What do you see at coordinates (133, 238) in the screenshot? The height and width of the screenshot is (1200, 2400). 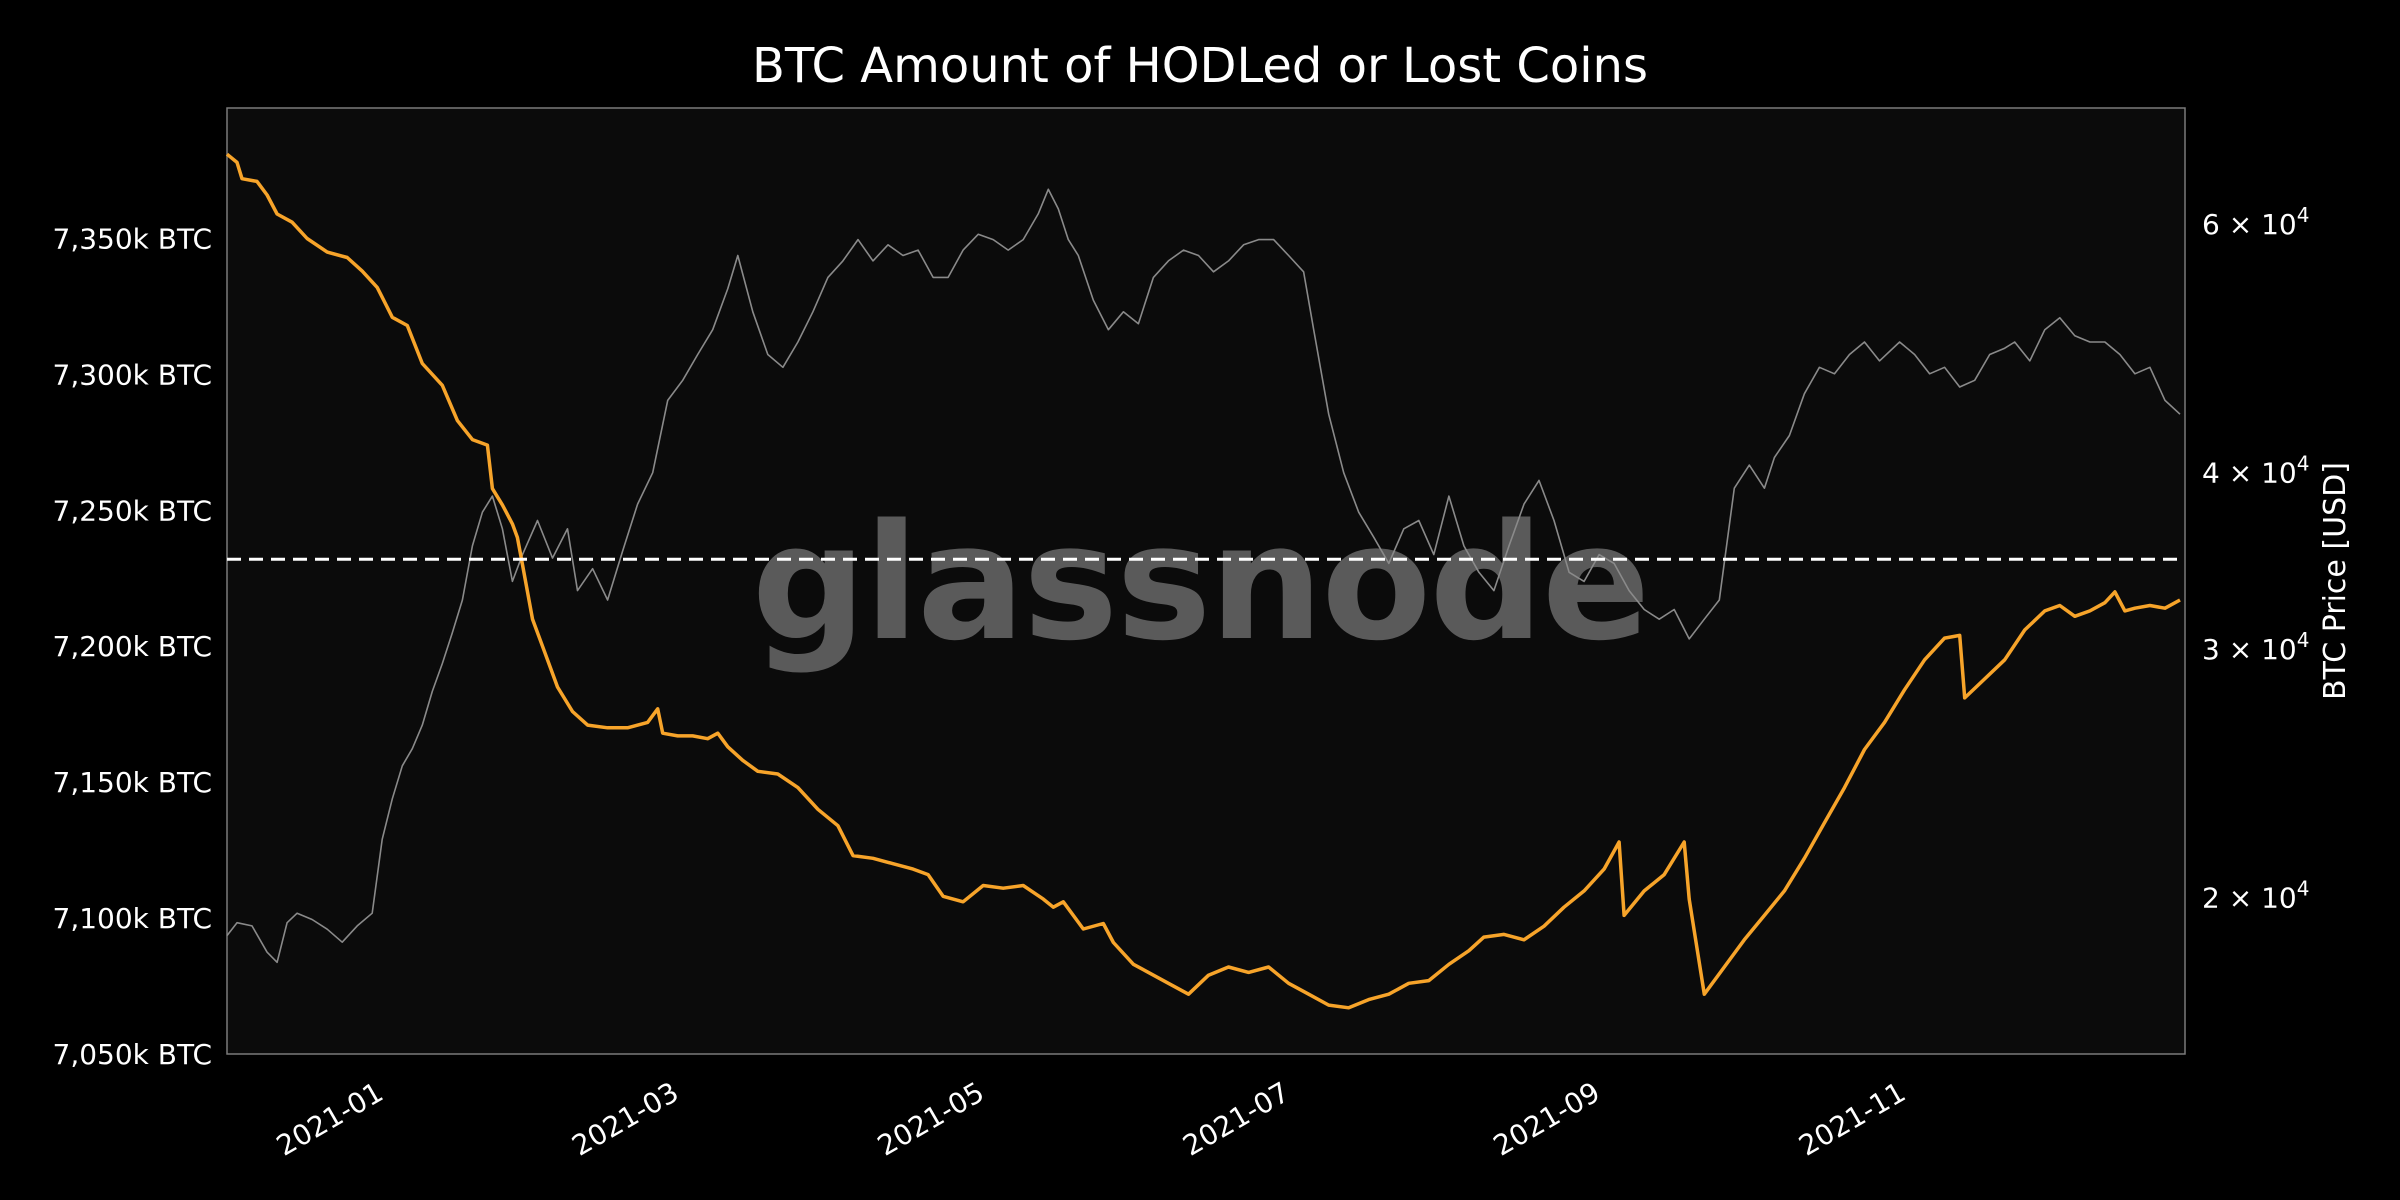 I see `y-left-tick-label: 7,350k BTC` at bounding box center [133, 238].